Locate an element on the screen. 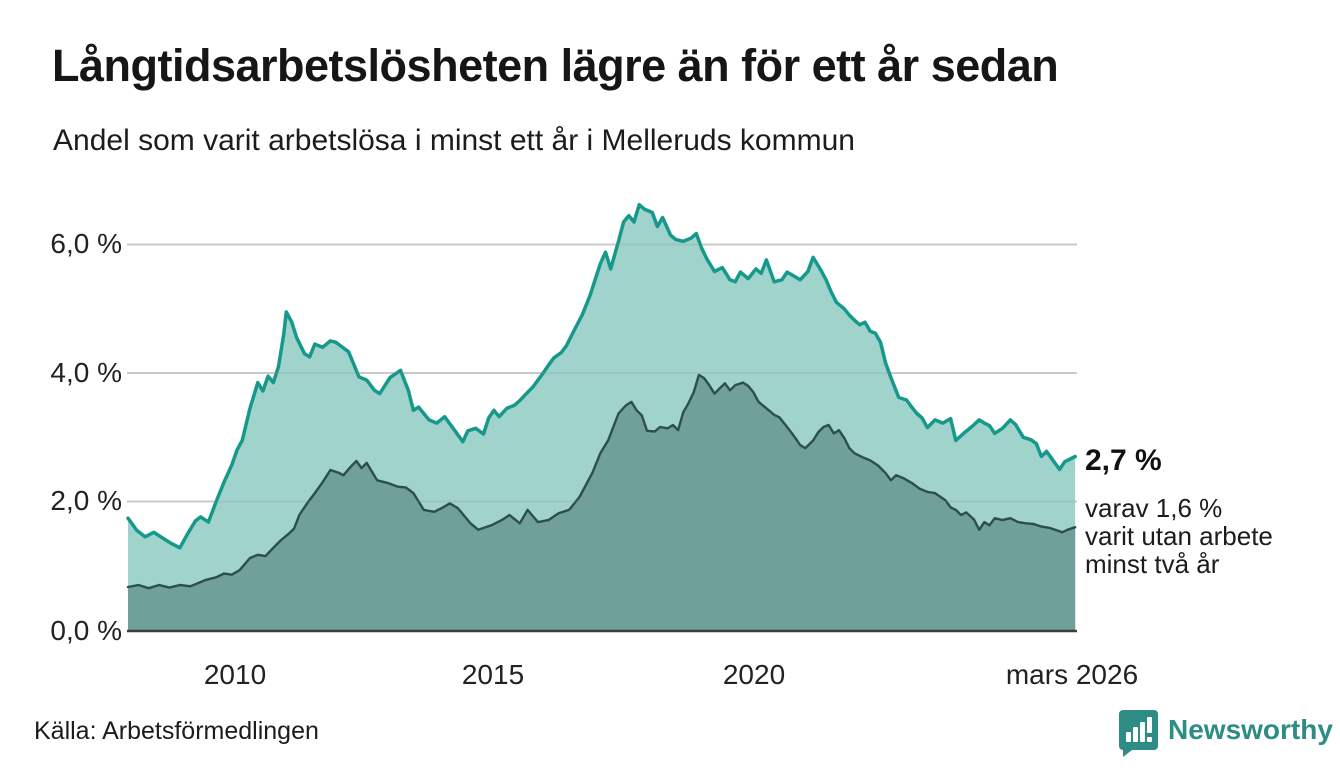 This screenshot has height=780, width=1340. y-tick-4: 4,0 % is located at coordinates (86, 372).